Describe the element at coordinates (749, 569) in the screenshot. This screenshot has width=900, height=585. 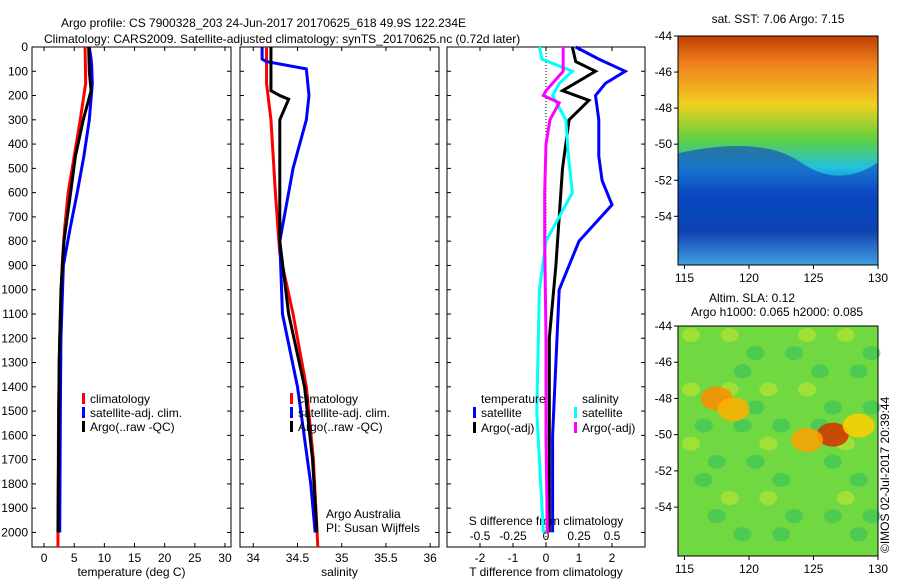
I see `x-tick-label: 120` at that location.